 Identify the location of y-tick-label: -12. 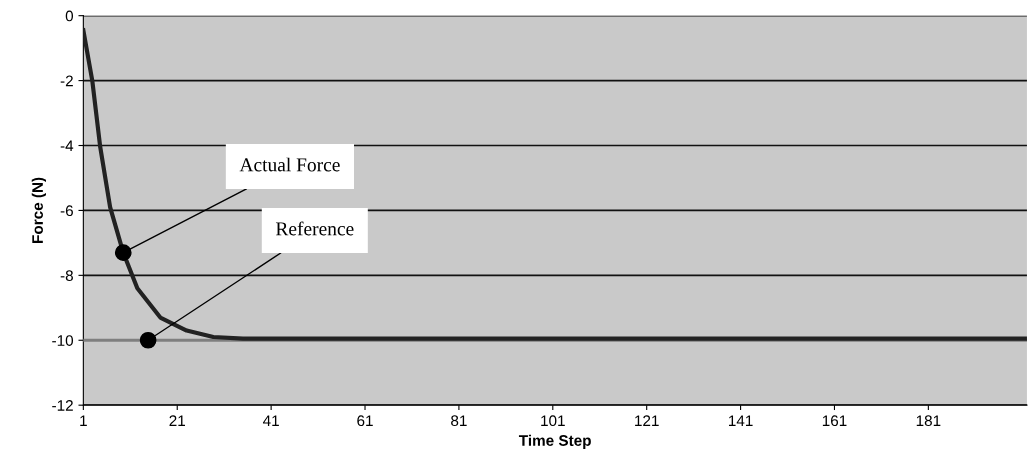
(62, 405).